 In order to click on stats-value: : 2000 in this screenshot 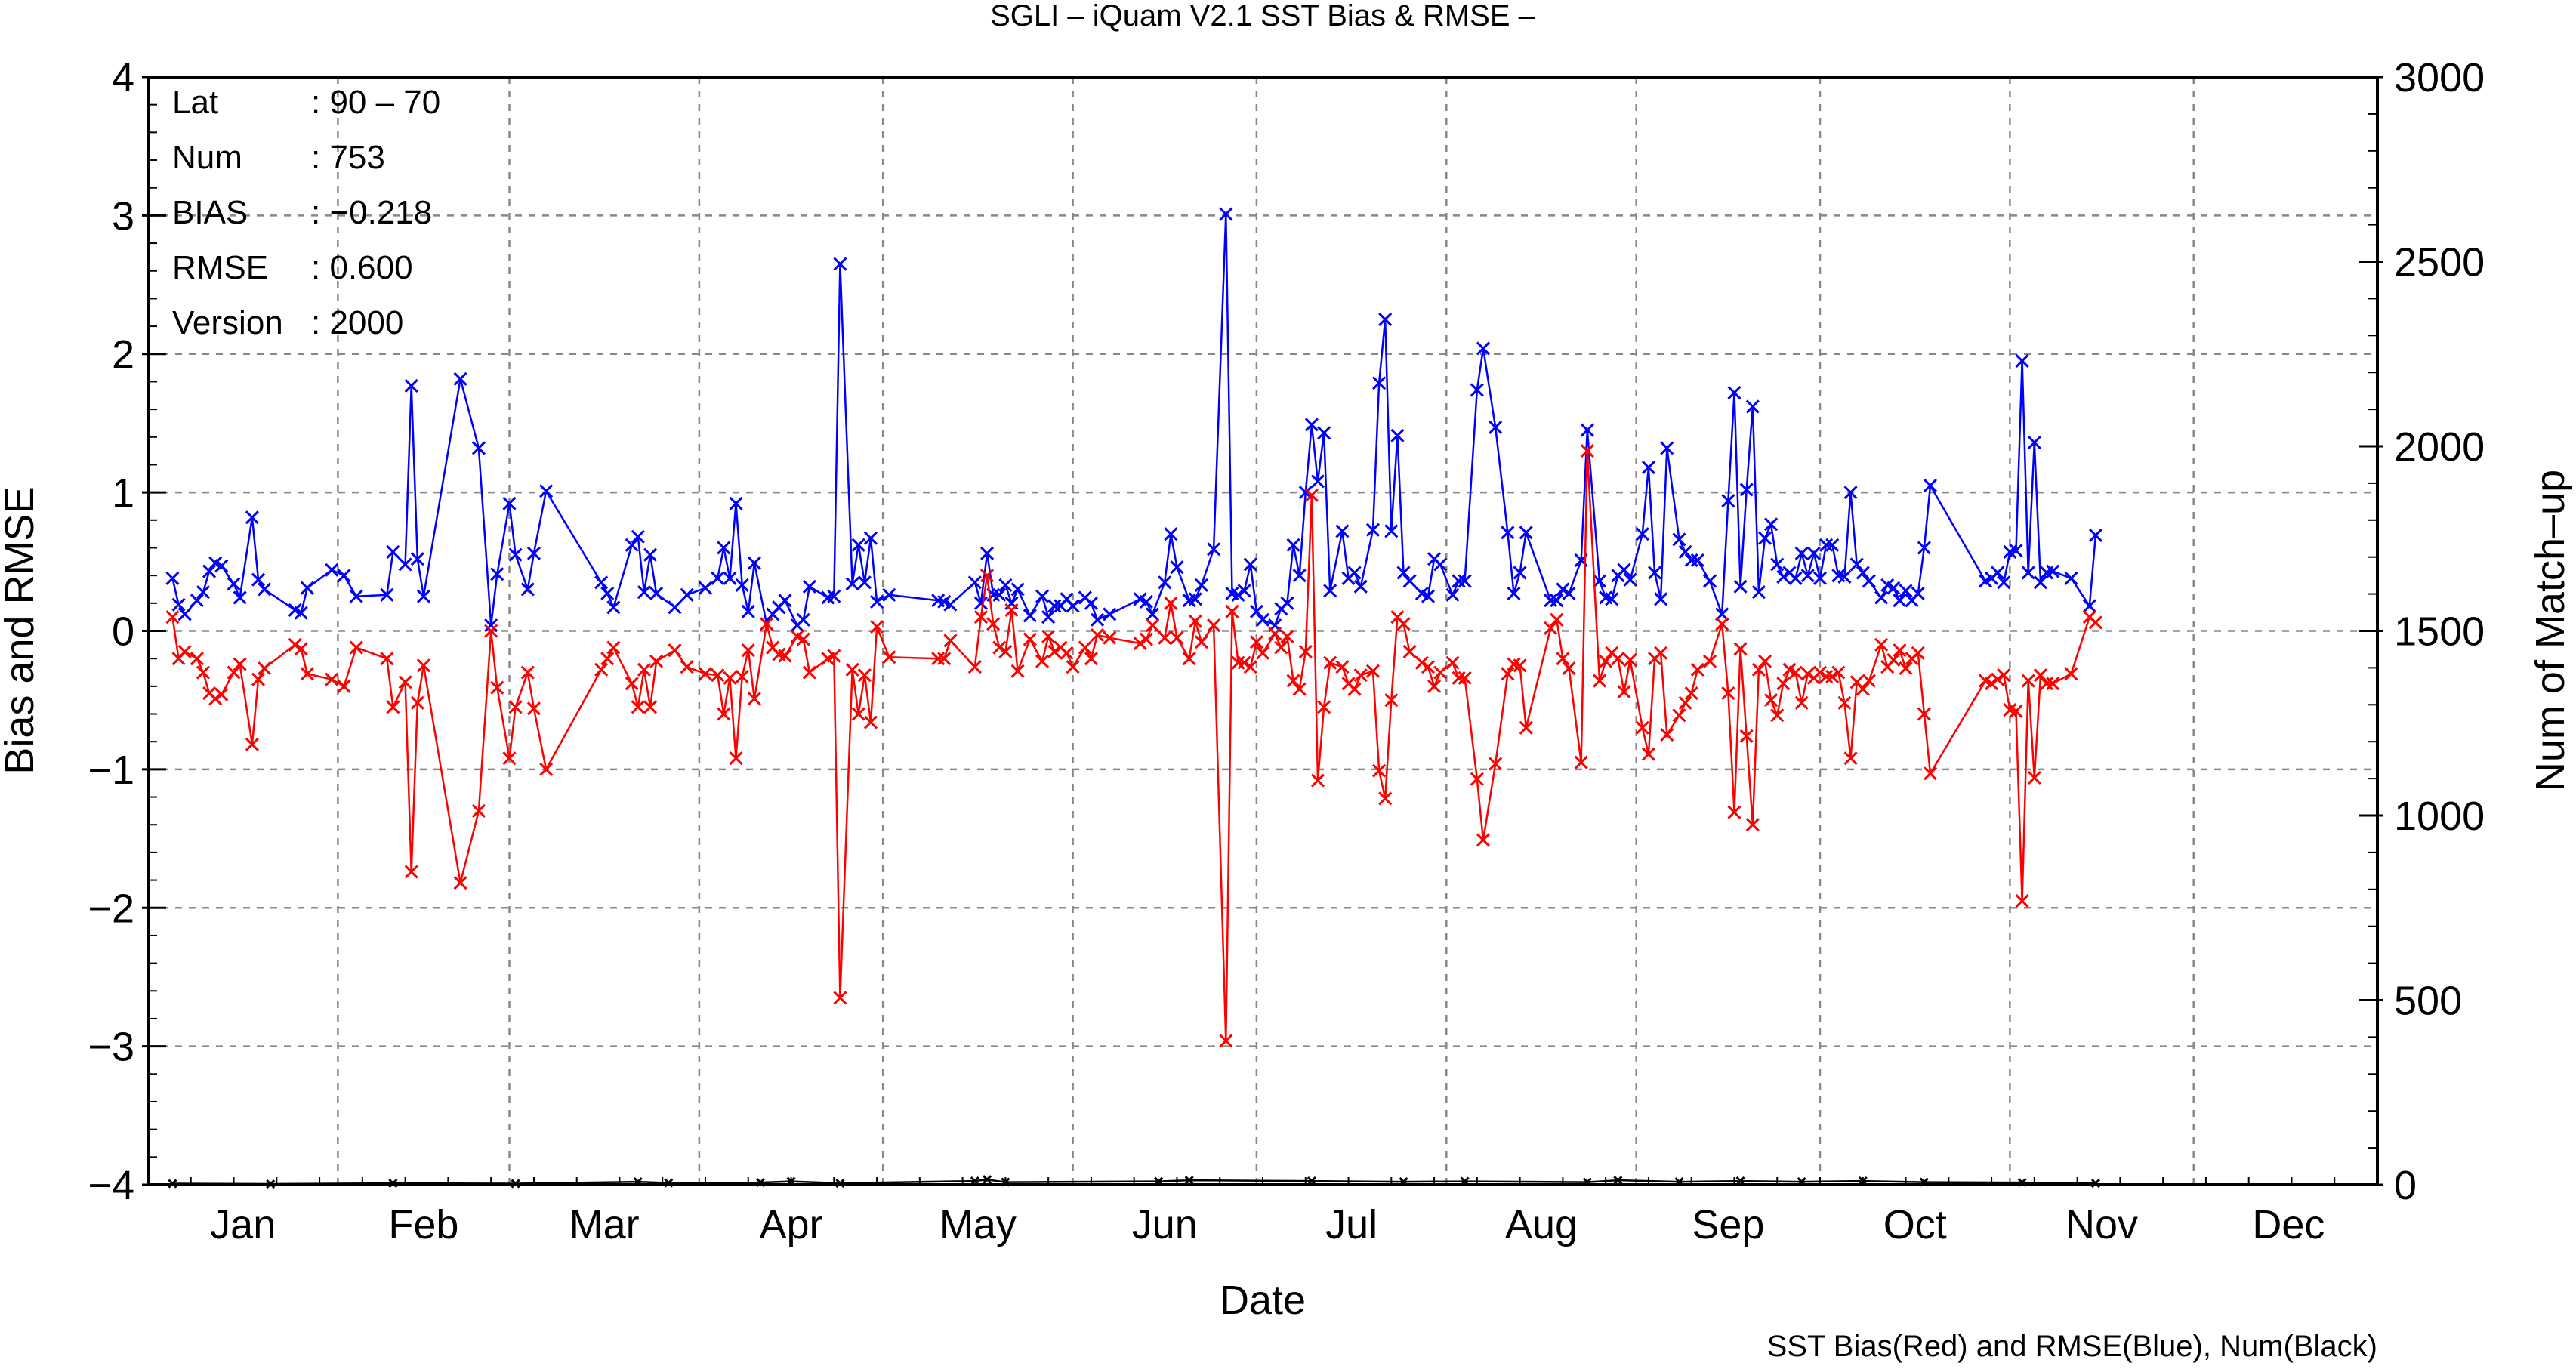, I will do `click(357, 322)`.